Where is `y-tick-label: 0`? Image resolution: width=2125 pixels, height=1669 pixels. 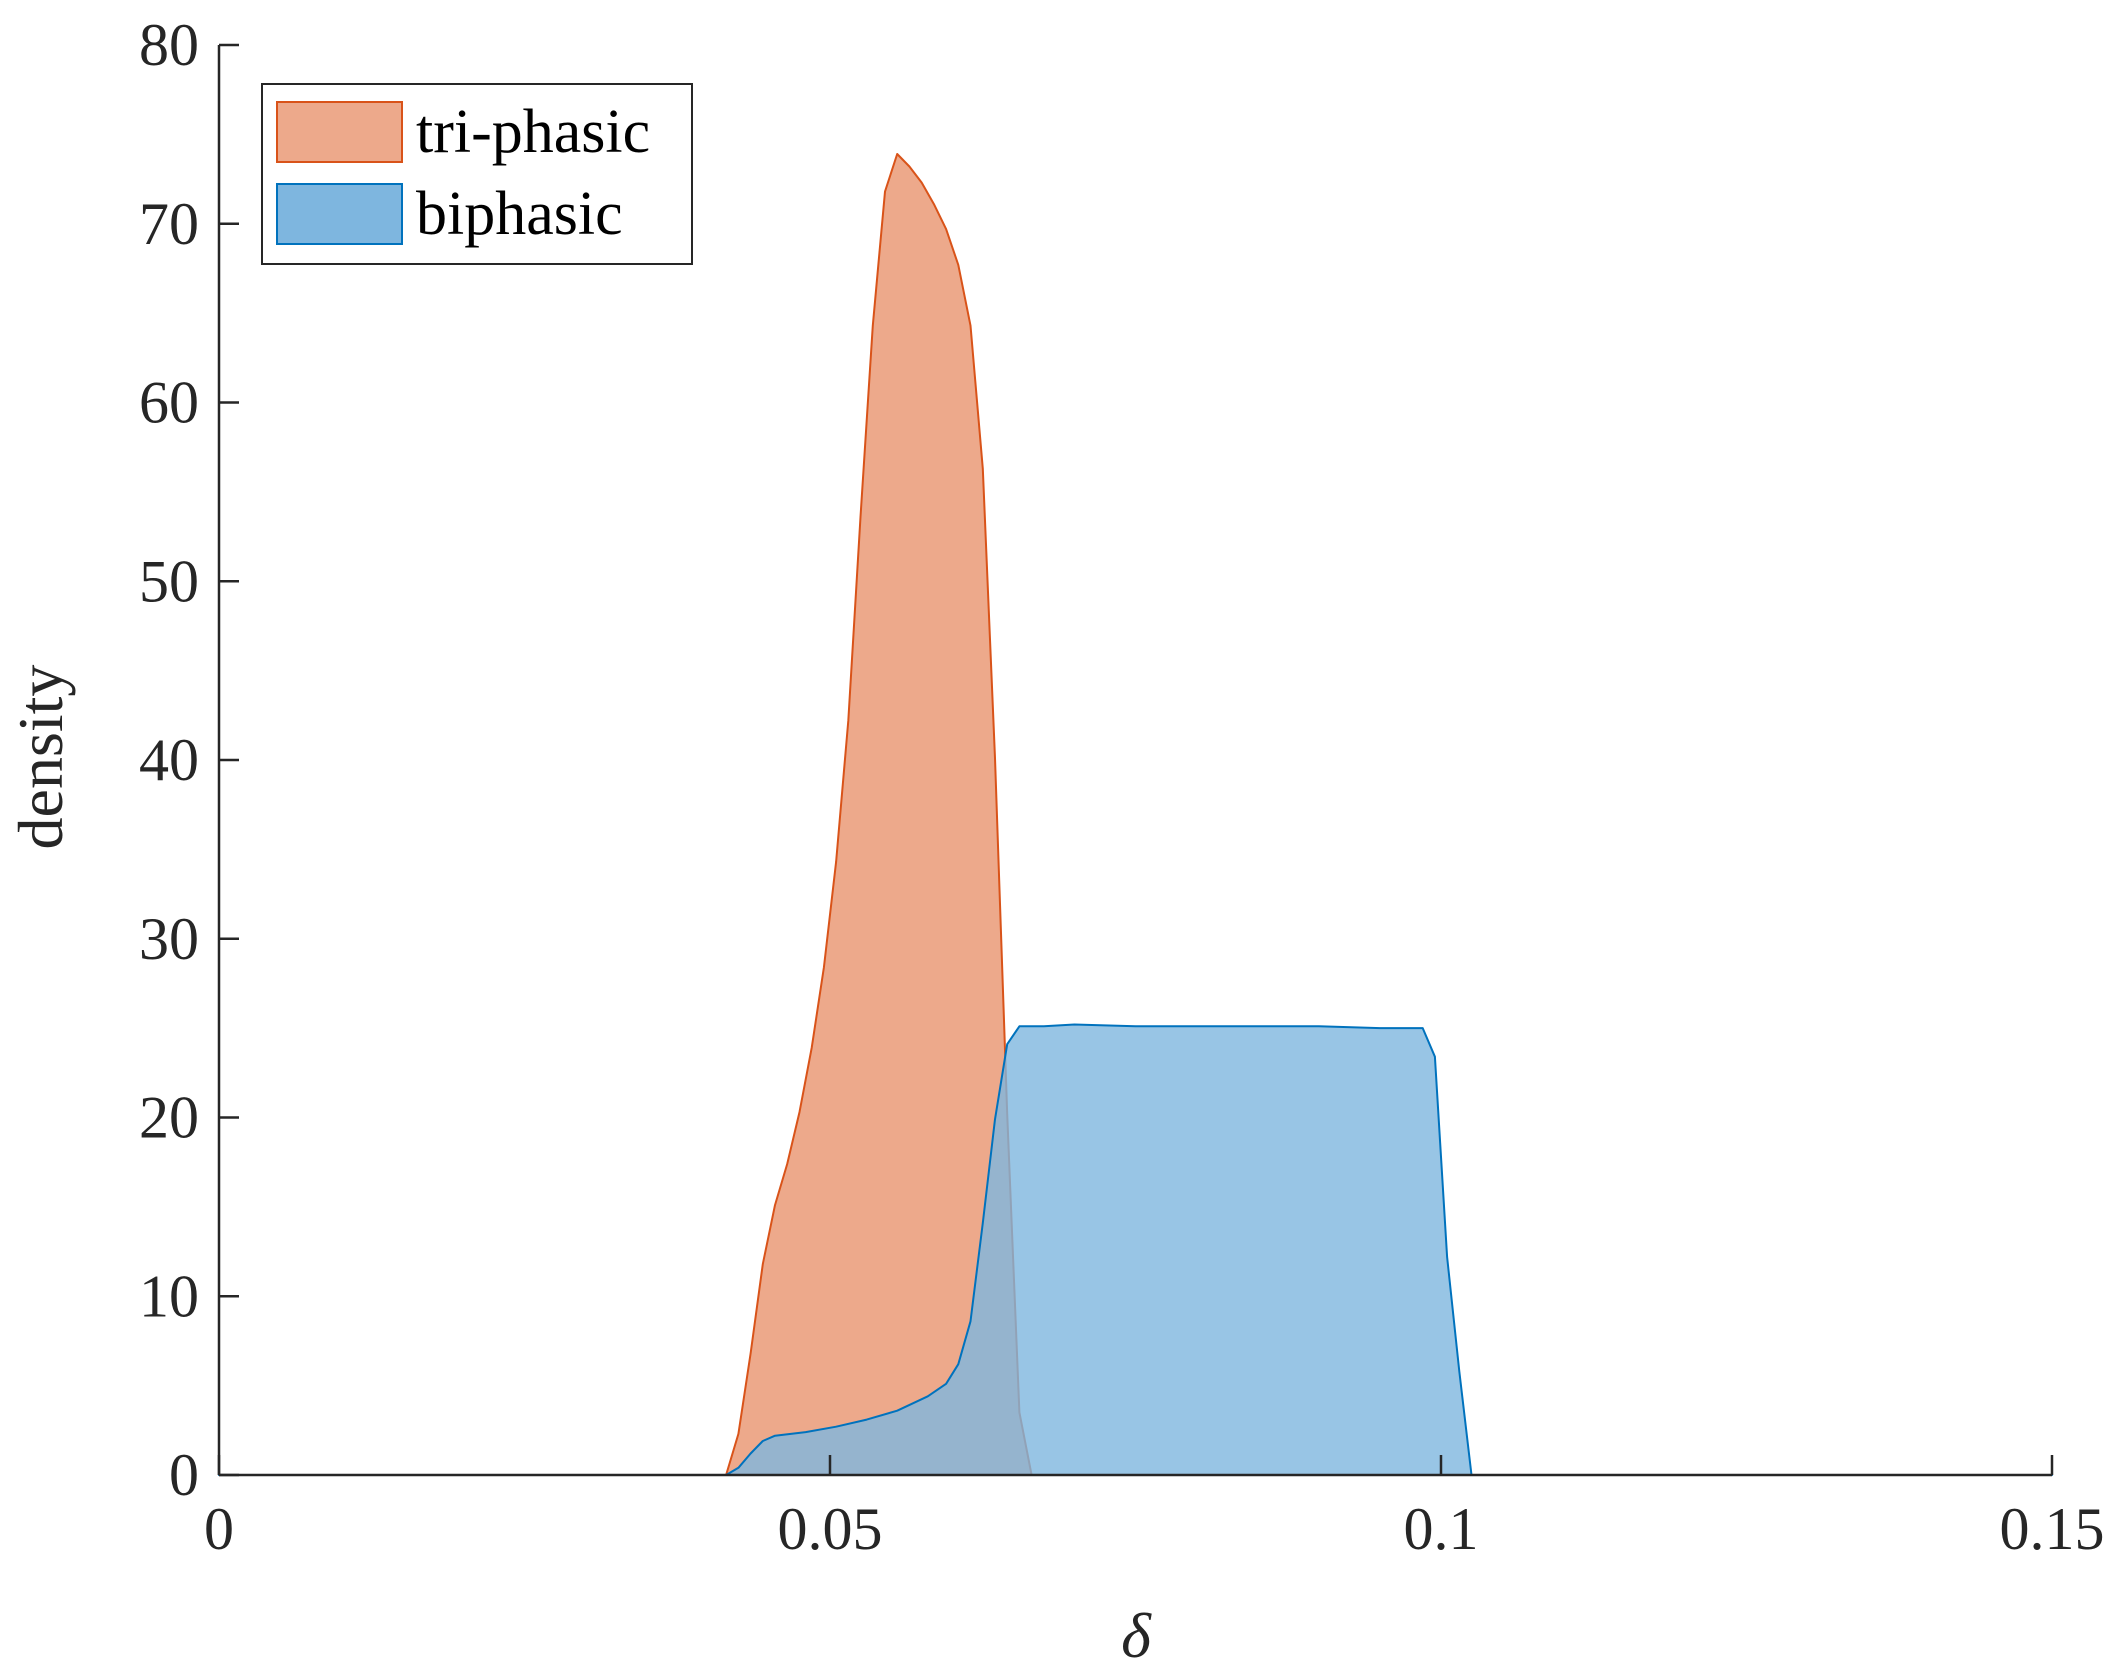
y-tick-label: 0 is located at coordinates (184, 1475).